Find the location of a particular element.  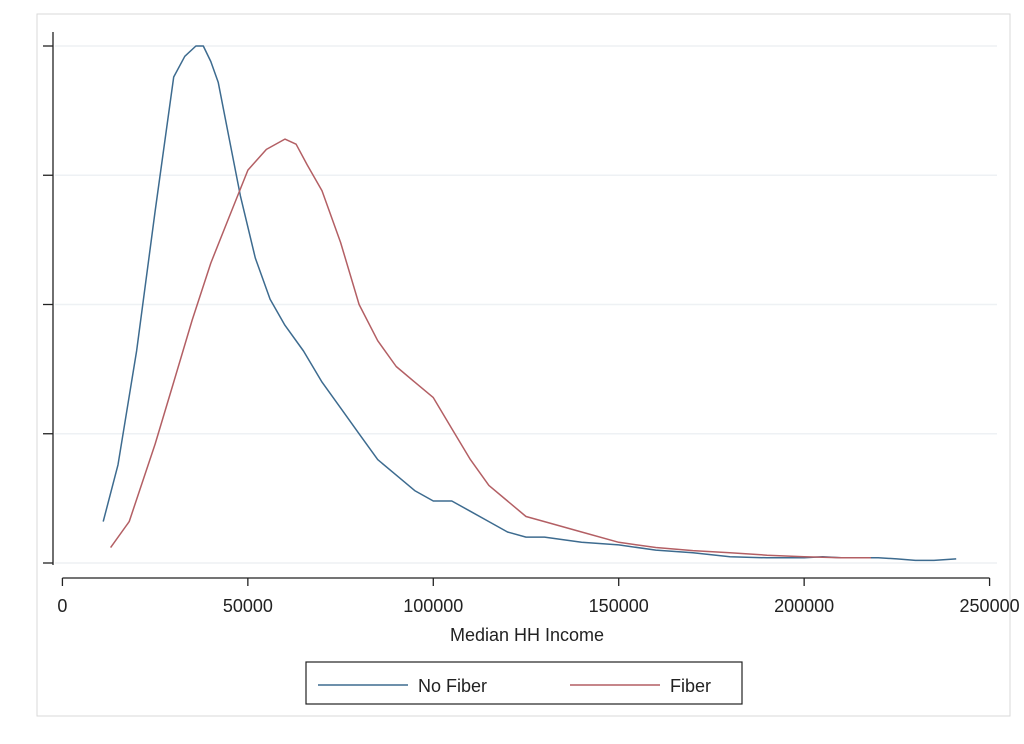

legend-label-fiber: Fiber is located at coordinates (690, 686).